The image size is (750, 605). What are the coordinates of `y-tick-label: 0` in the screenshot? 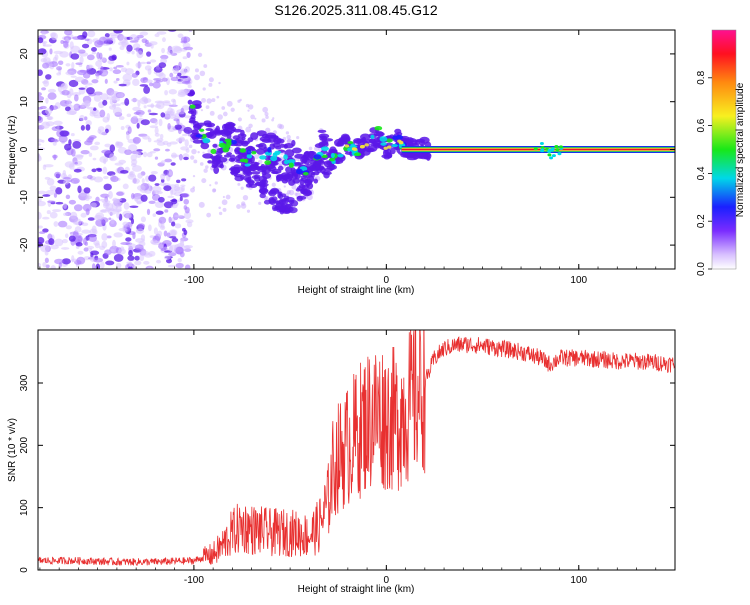 It's located at (24, 570).